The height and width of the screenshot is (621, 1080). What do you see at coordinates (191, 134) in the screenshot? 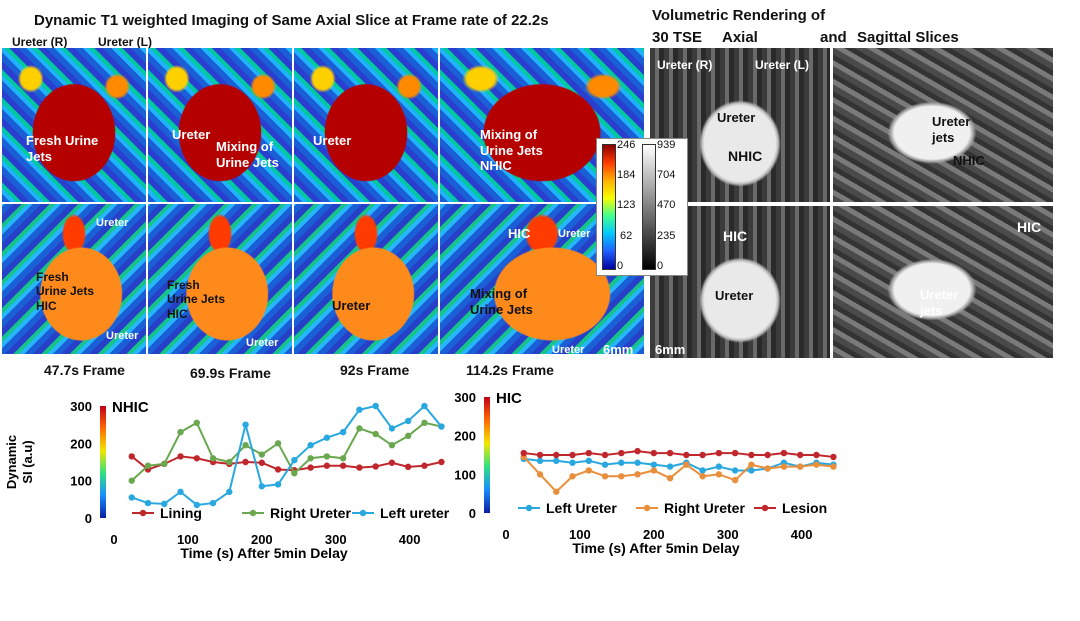
I see `ureter-label-f2: Ureter` at bounding box center [191, 134].